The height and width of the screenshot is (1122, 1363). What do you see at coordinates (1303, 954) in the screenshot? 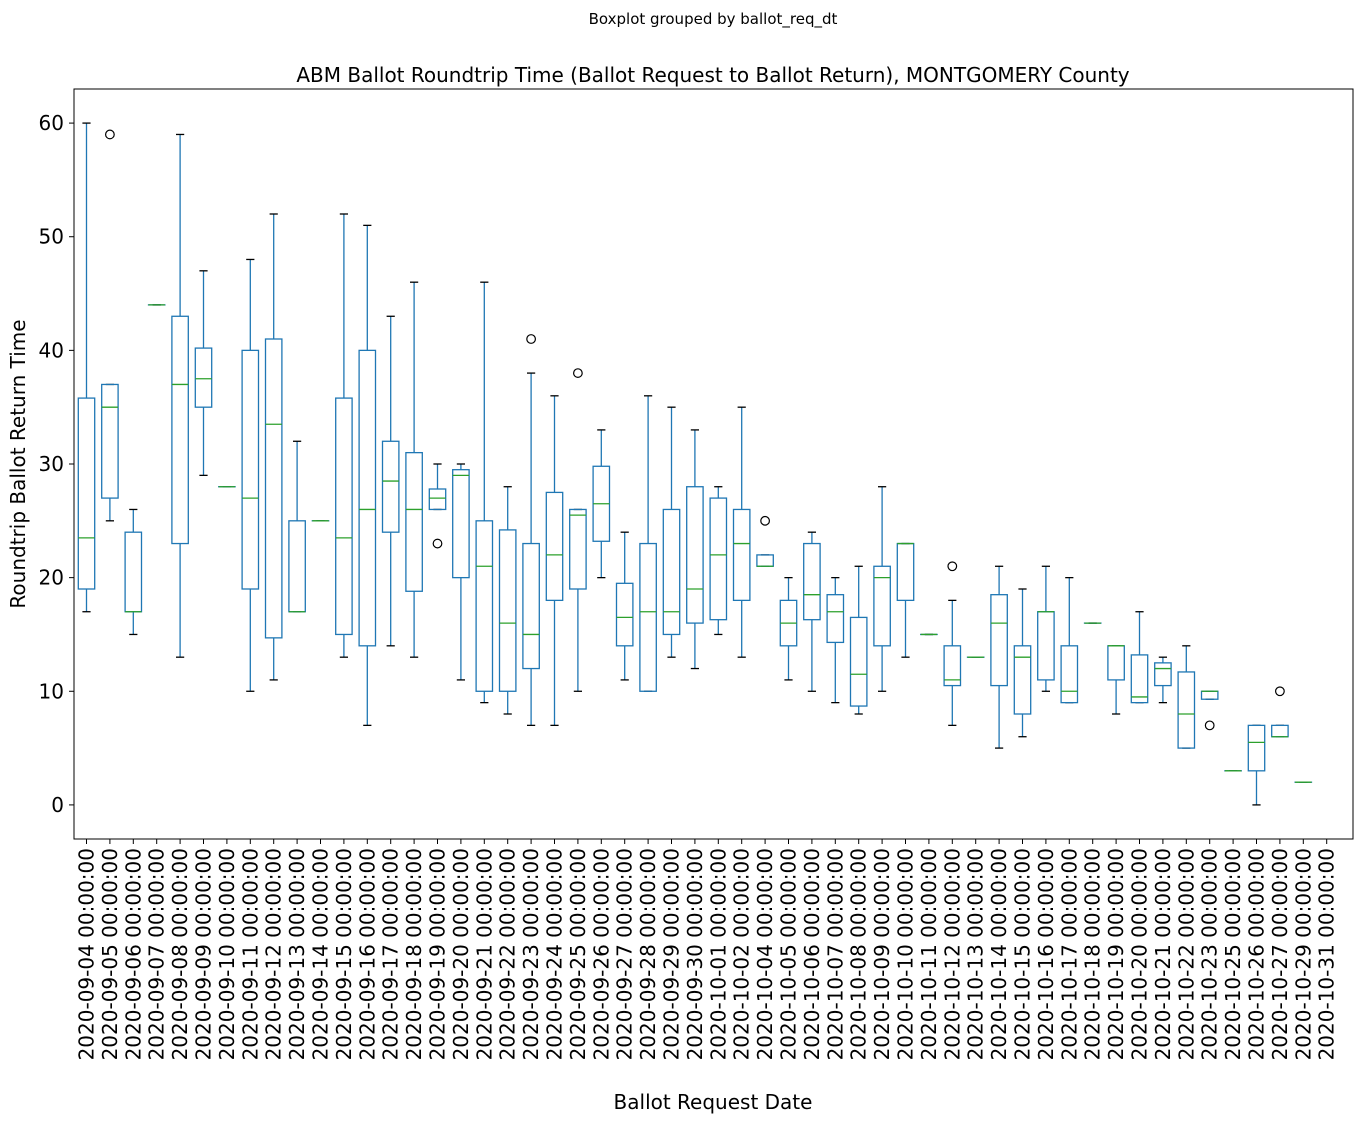
I see `x-tick-label: 2020-10-29 00:00:00` at bounding box center [1303, 954].